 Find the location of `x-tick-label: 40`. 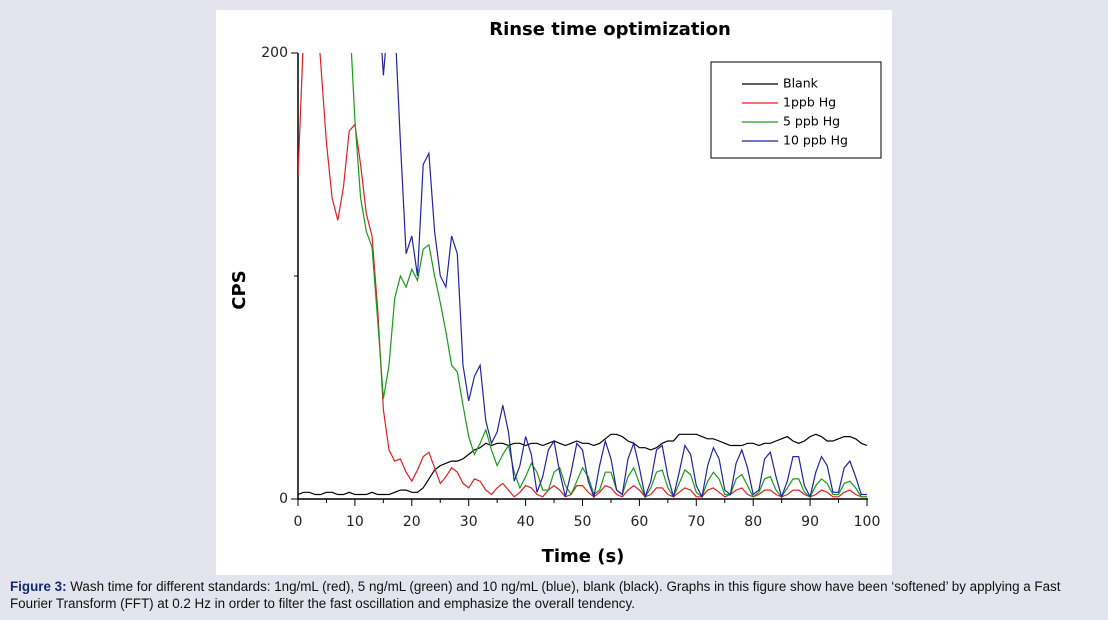

x-tick-label: 40 is located at coordinates (526, 522).